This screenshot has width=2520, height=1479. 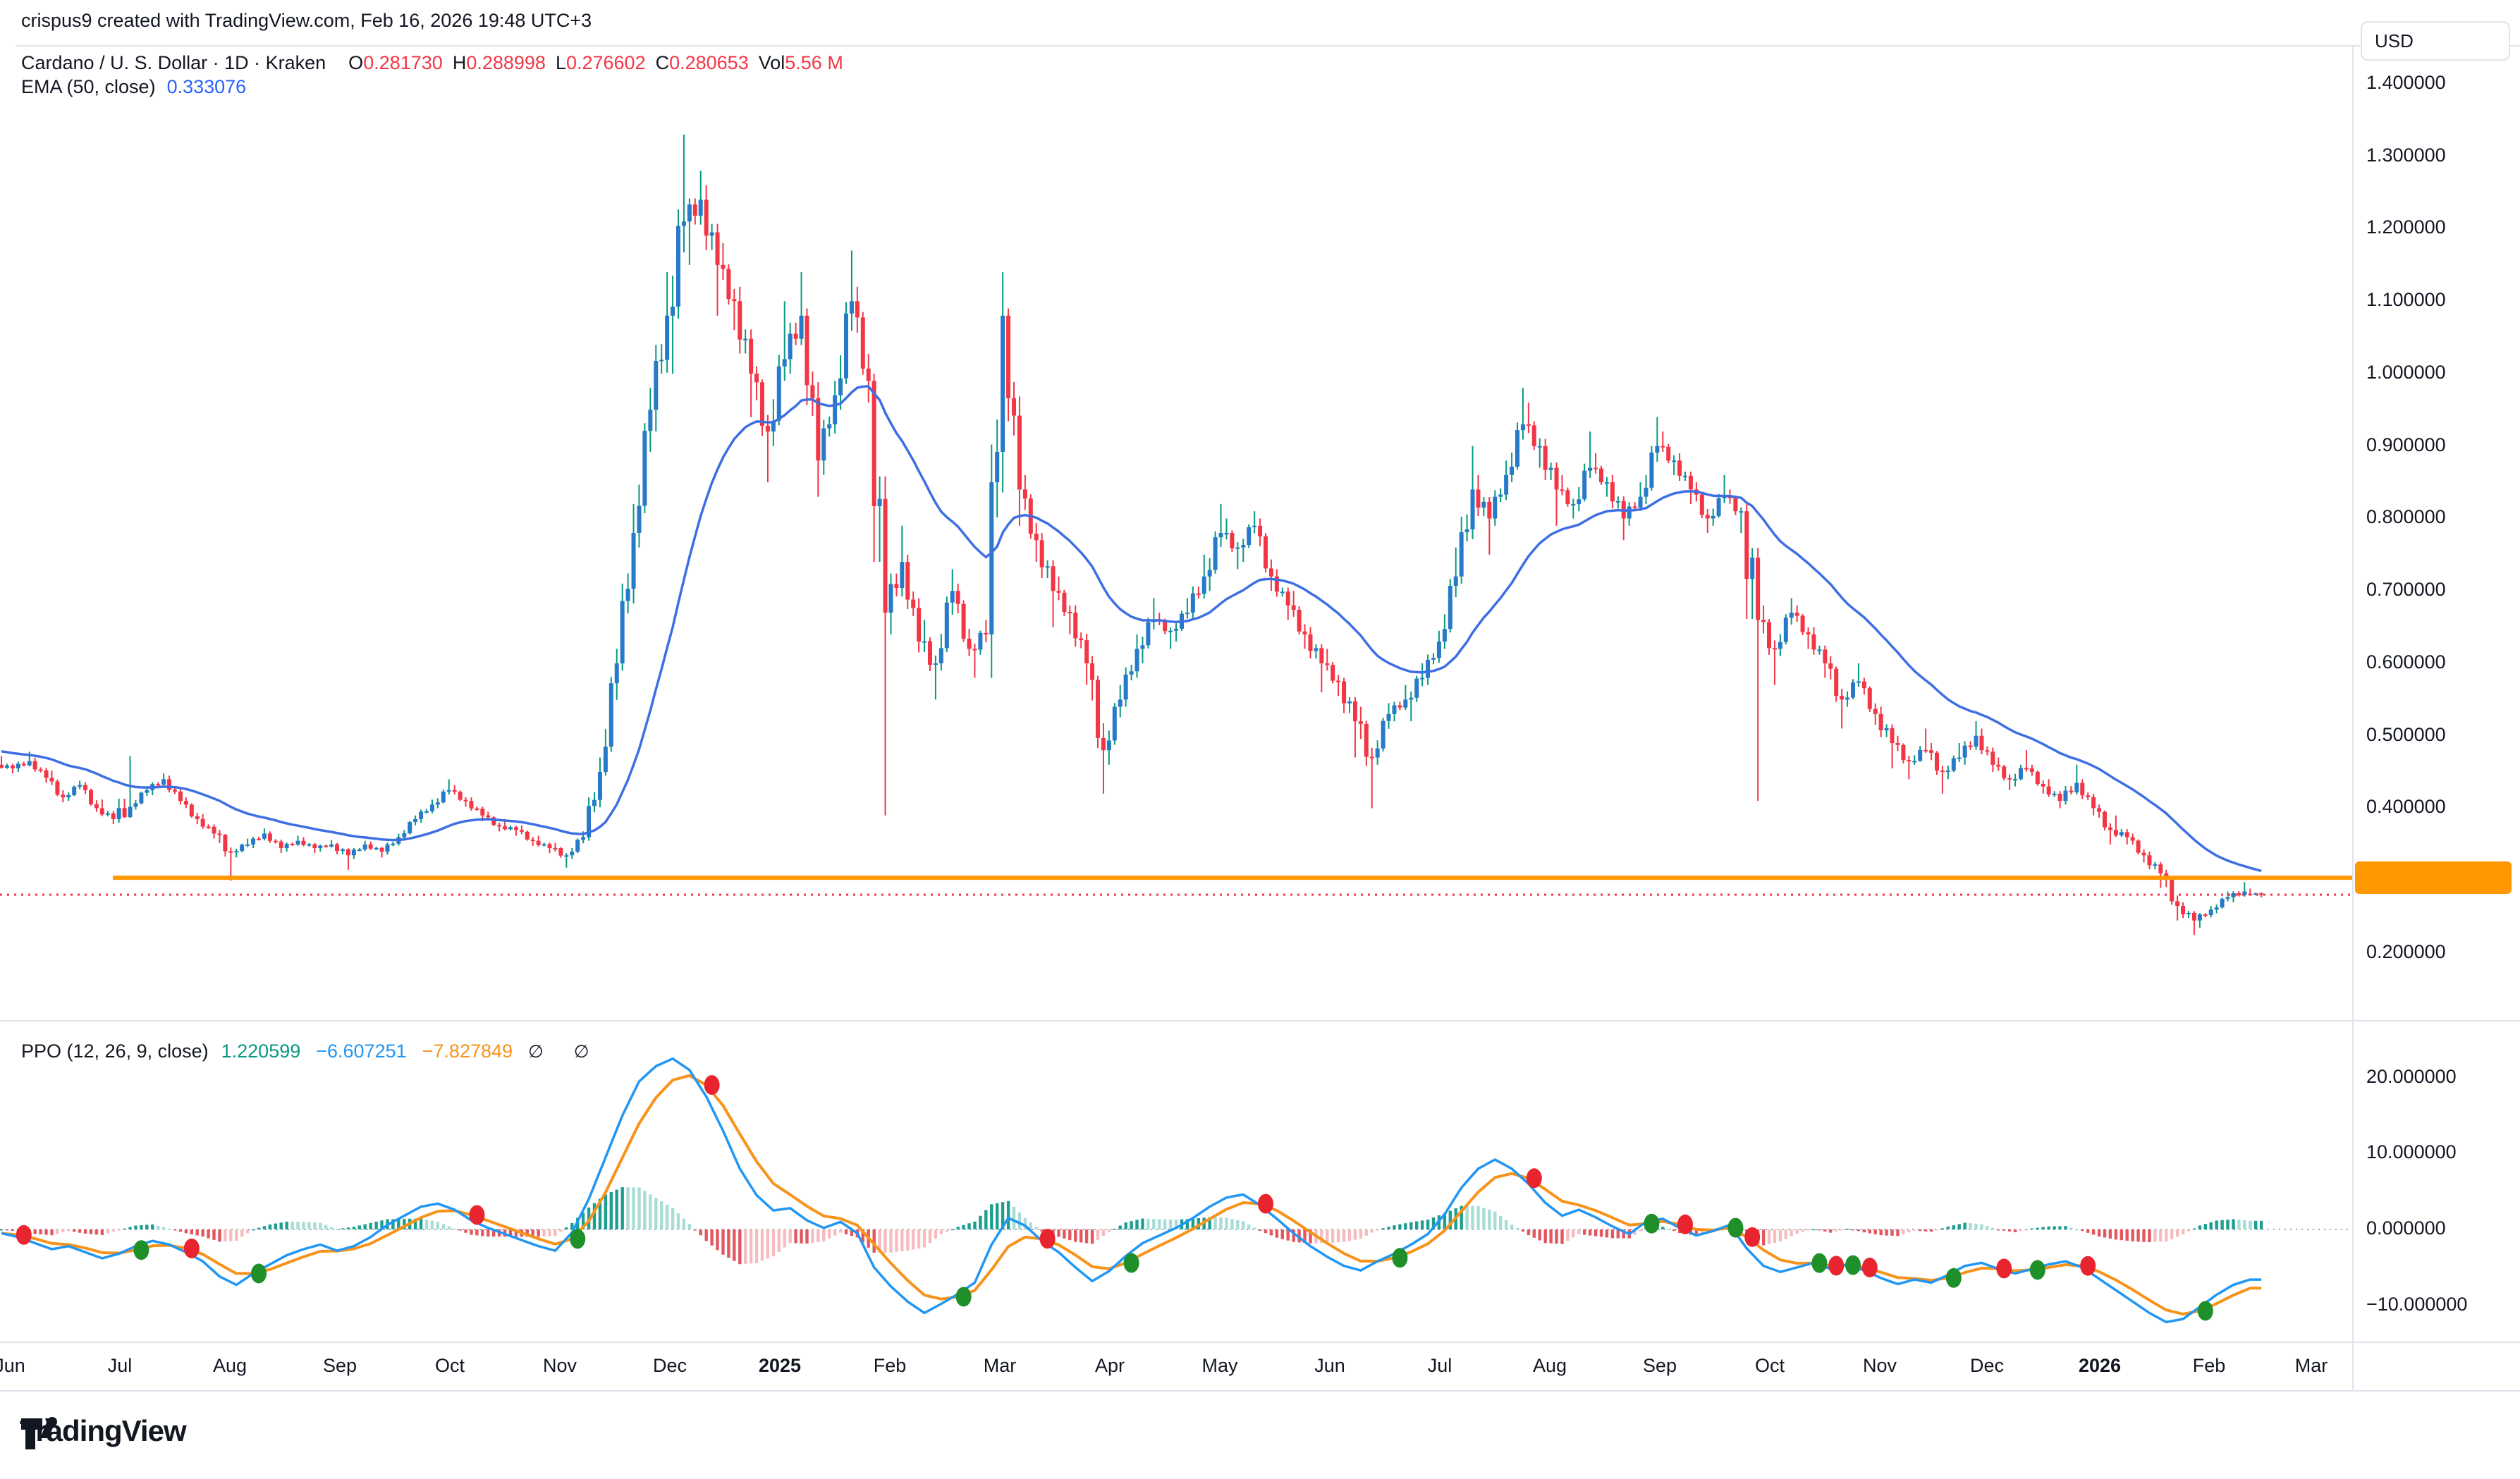 I want to click on price-axis-tick: 1.000000, so click(x=2406, y=372).